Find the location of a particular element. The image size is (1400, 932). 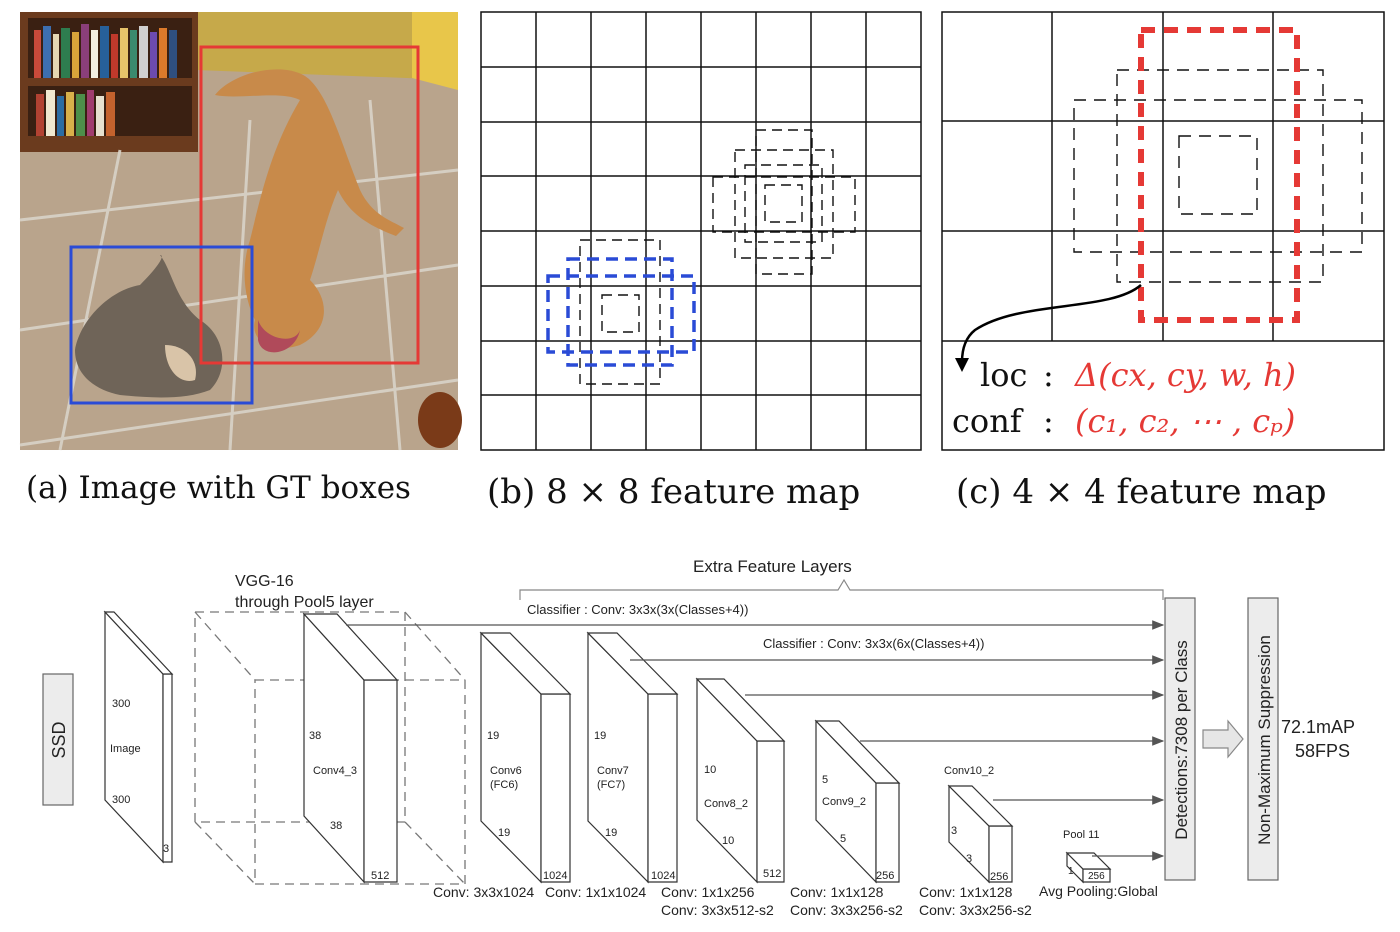

conv7-name2: (FC7) is located at coordinates (611, 785).